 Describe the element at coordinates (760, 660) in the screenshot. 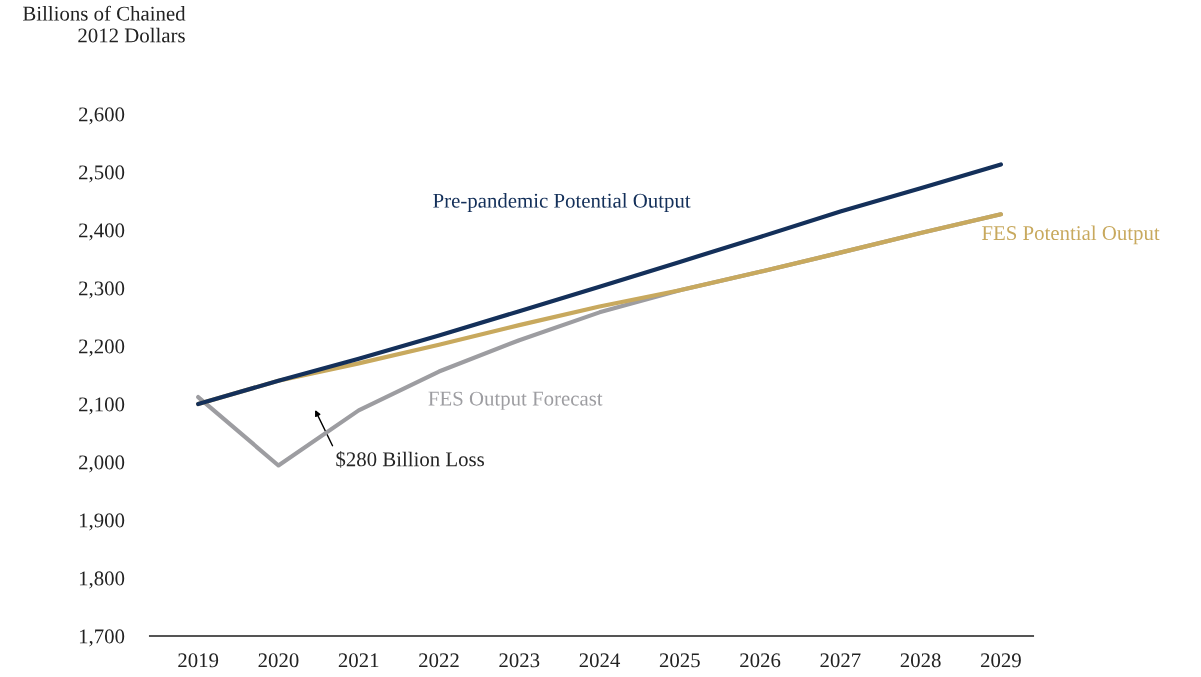

I see `x-tick-label: 2026` at that location.